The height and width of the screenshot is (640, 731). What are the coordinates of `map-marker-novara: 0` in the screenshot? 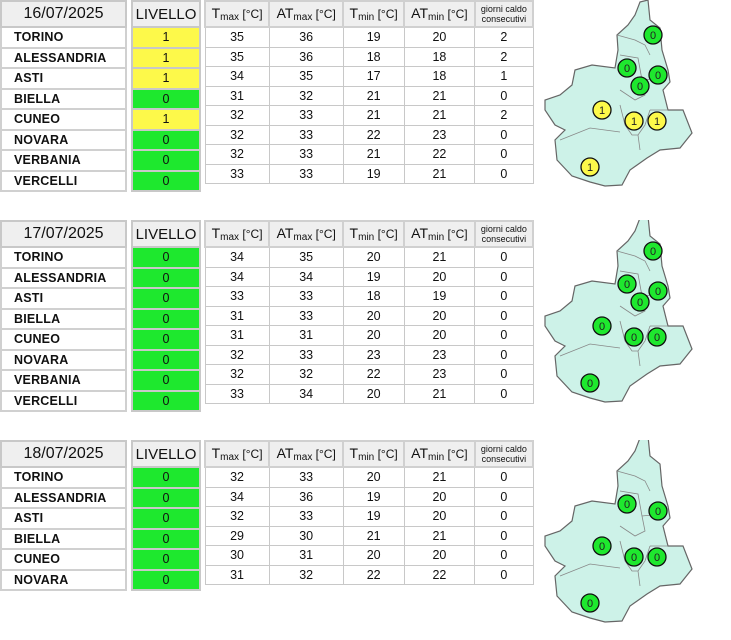 It's located at (658, 291).